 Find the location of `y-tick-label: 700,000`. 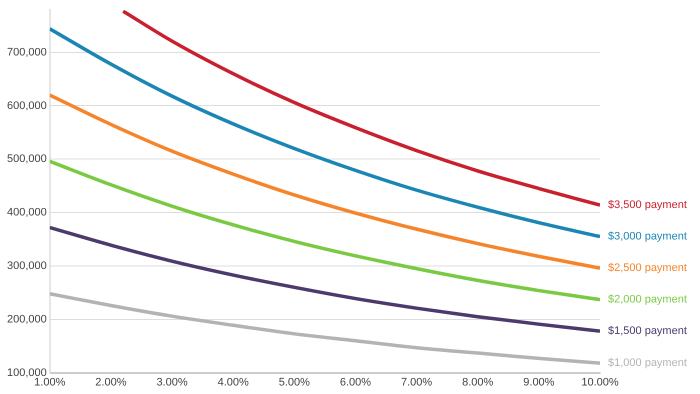

y-tick-label: 700,000 is located at coordinates (26, 52).